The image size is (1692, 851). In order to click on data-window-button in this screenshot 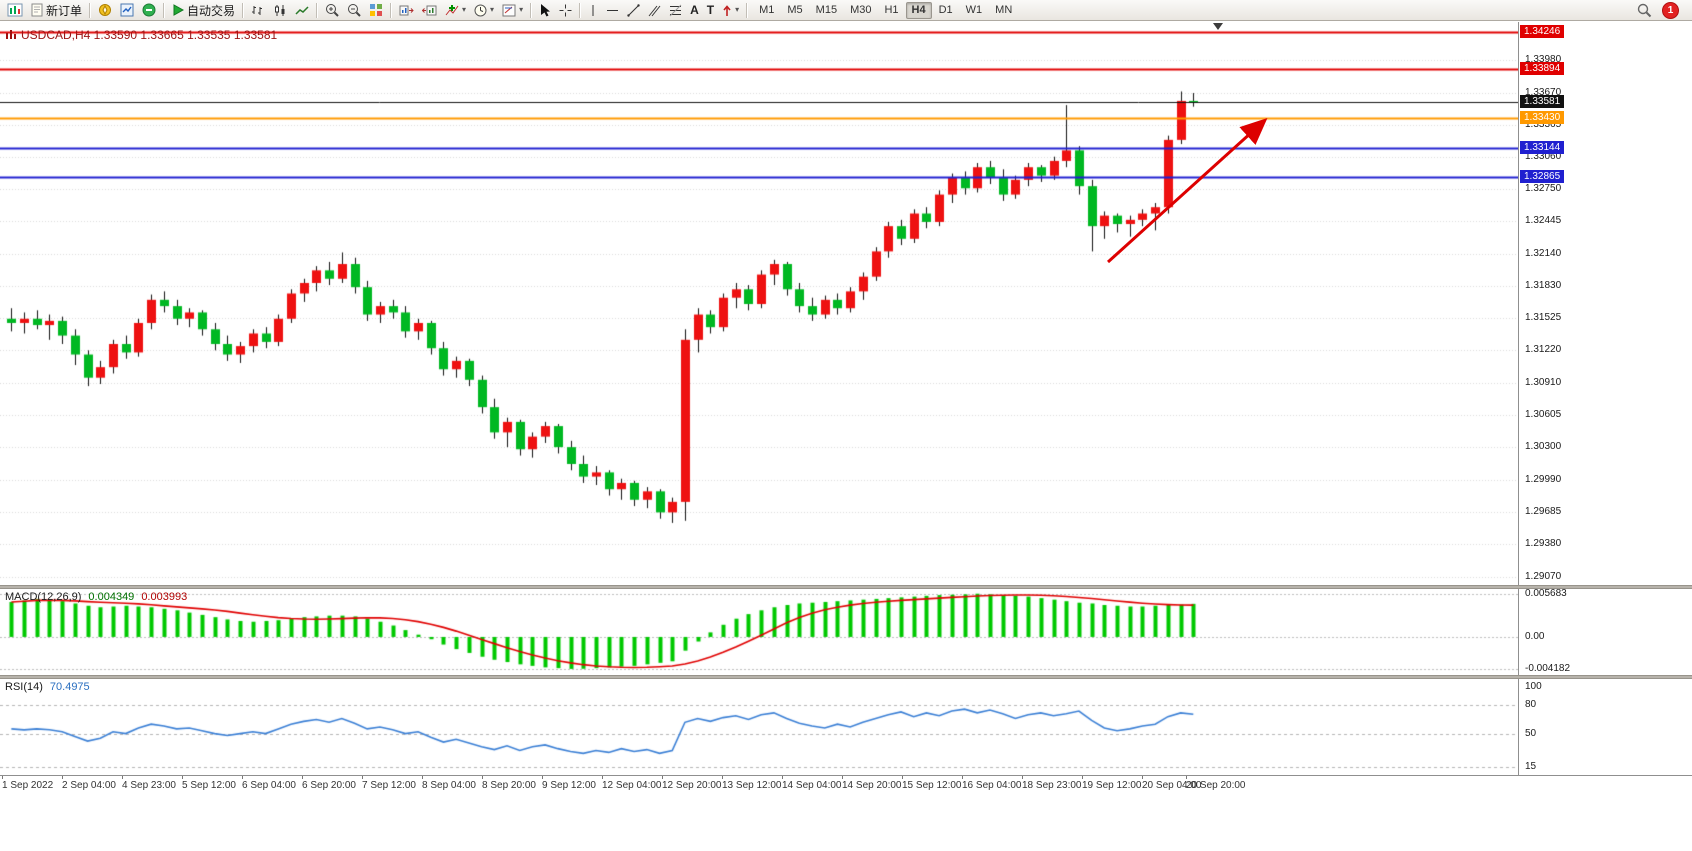, I will do `click(149, 10)`.